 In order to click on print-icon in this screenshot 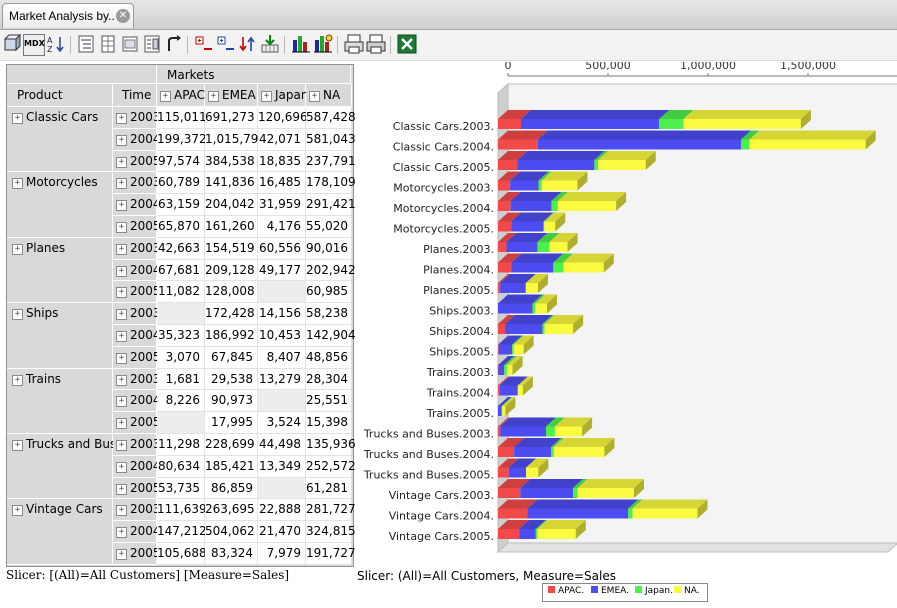, I will do `click(376, 44)`.